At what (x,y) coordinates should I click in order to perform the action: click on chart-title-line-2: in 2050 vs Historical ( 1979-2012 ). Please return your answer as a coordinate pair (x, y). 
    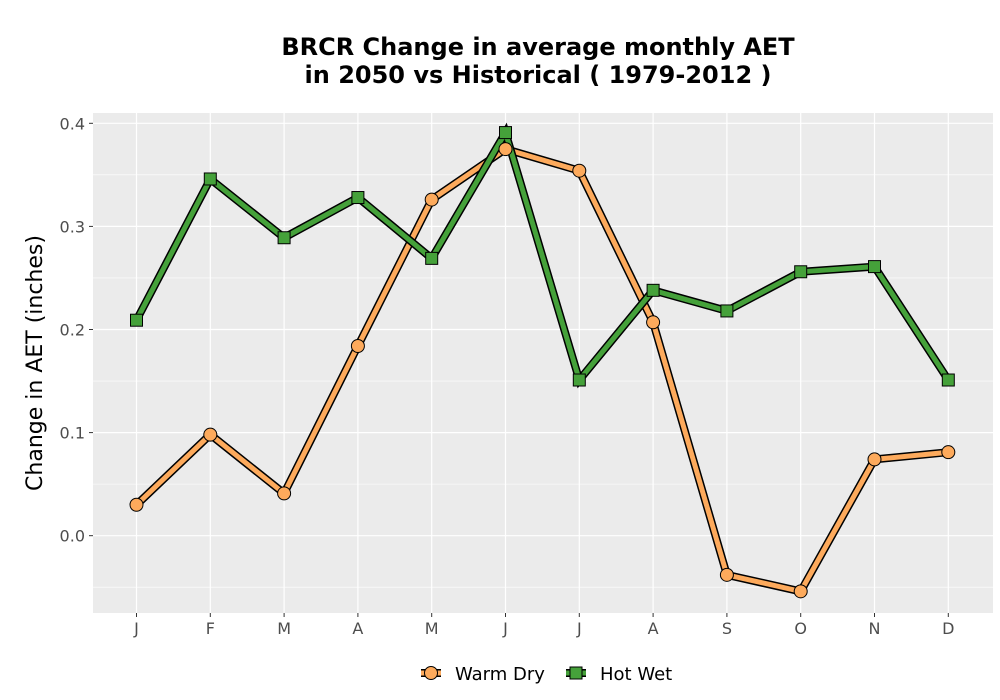
    Looking at the image, I should click on (538, 75).